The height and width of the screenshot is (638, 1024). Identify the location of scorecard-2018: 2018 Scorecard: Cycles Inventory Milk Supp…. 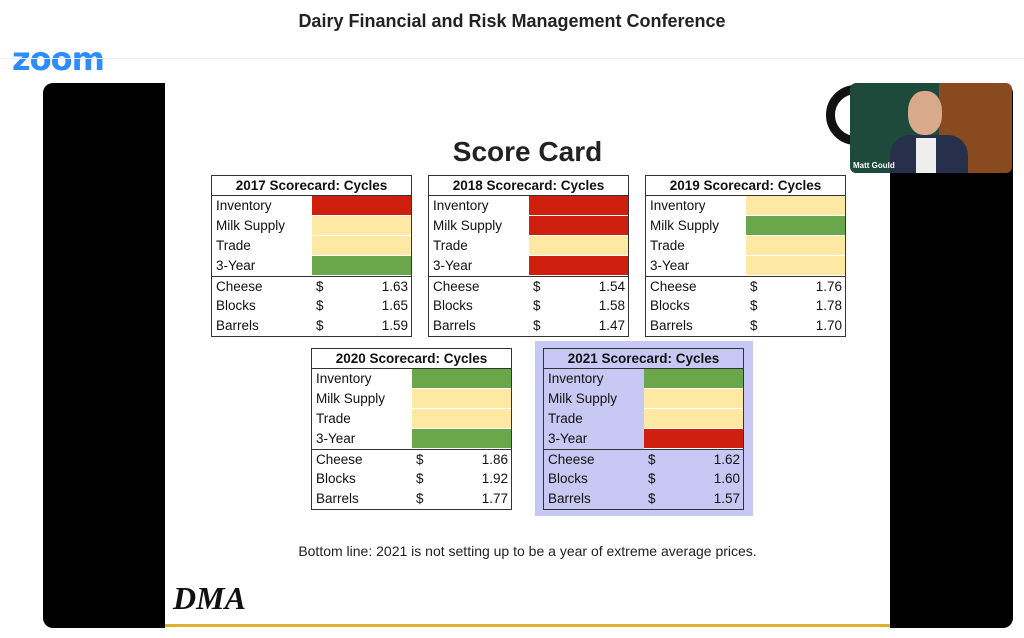
(528, 256).